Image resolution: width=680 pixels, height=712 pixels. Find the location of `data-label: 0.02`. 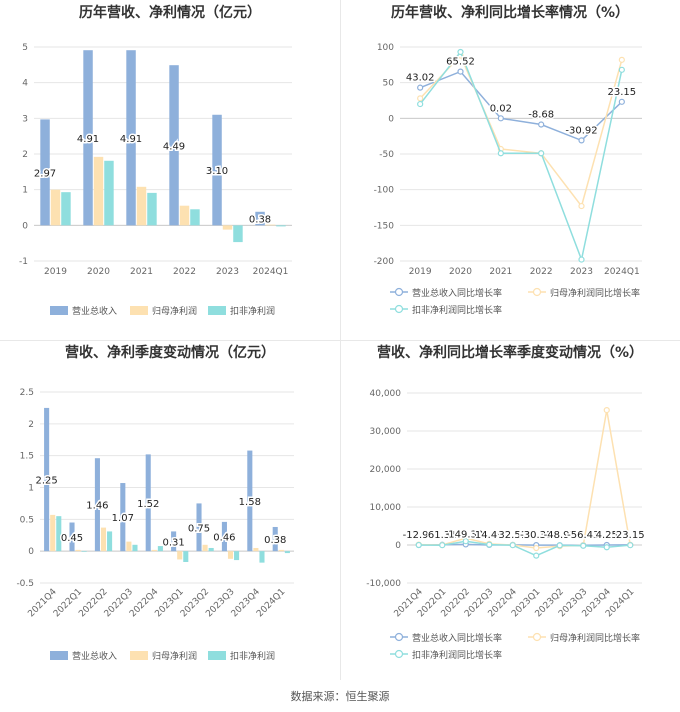

data-label: 0.02 is located at coordinates (501, 108).